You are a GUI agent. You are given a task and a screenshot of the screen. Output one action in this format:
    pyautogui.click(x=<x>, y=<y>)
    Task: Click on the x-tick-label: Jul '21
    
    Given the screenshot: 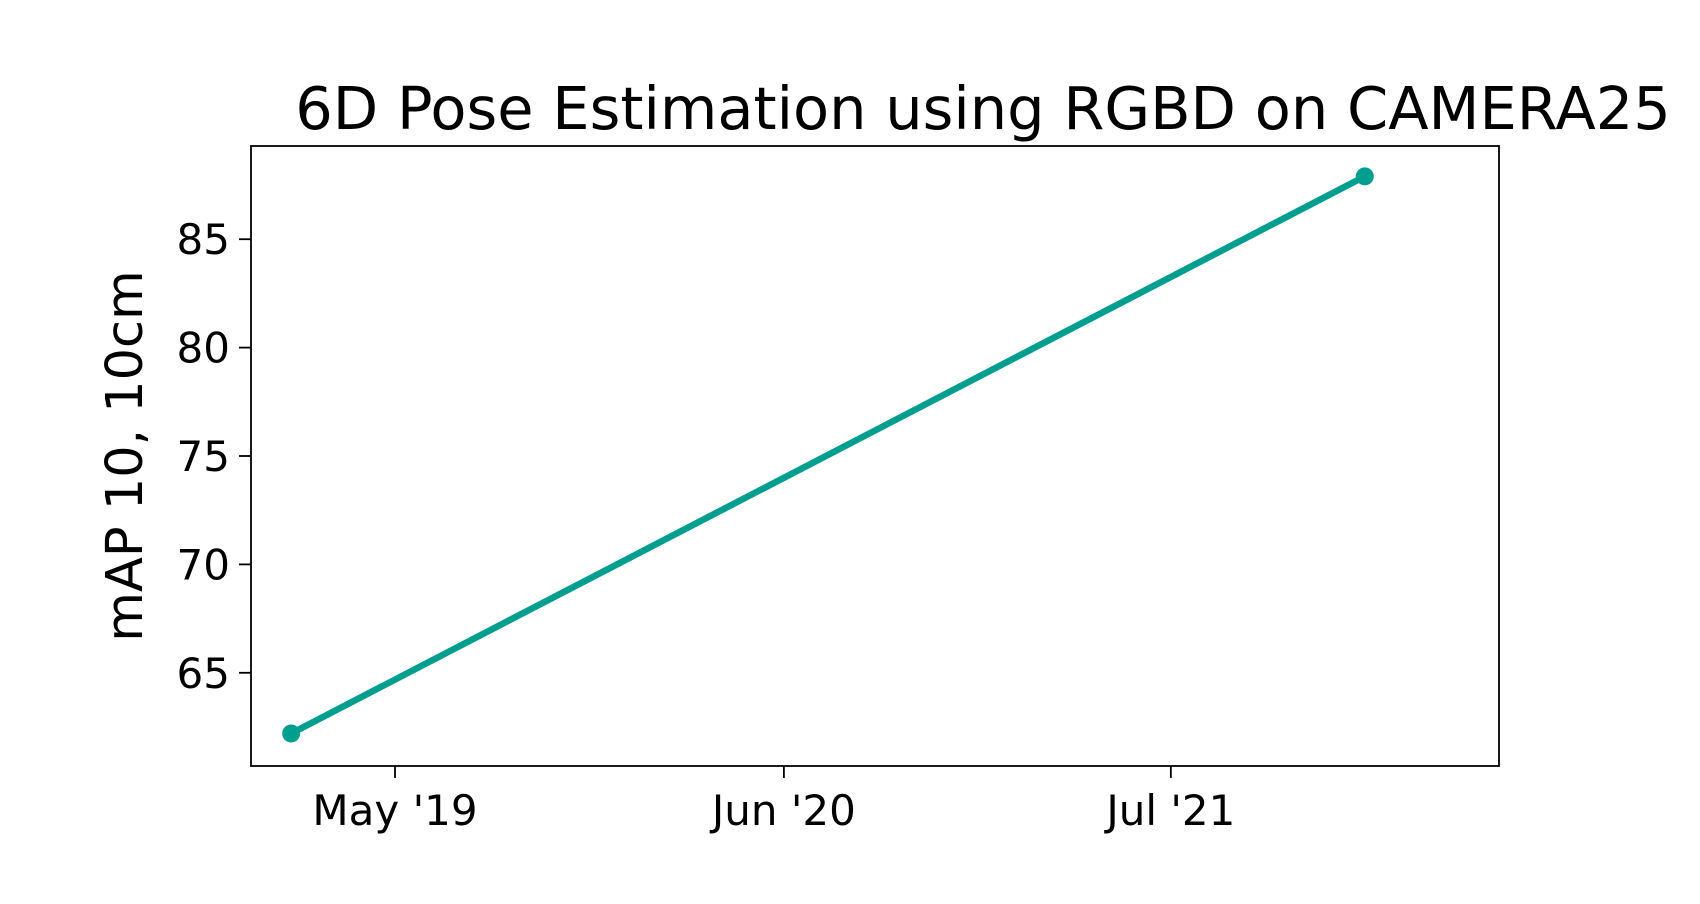 What is the action you would take?
    pyautogui.click(x=1169, y=810)
    